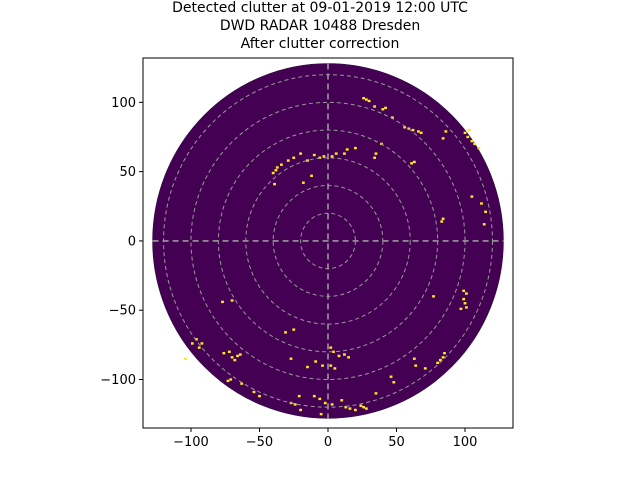 This screenshot has height=480, width=640. Describe the element at coordinates (320, 26) in the screenshot. I see `chart-title-line-2: DWD RADAR 10488 Dresden` at that location.